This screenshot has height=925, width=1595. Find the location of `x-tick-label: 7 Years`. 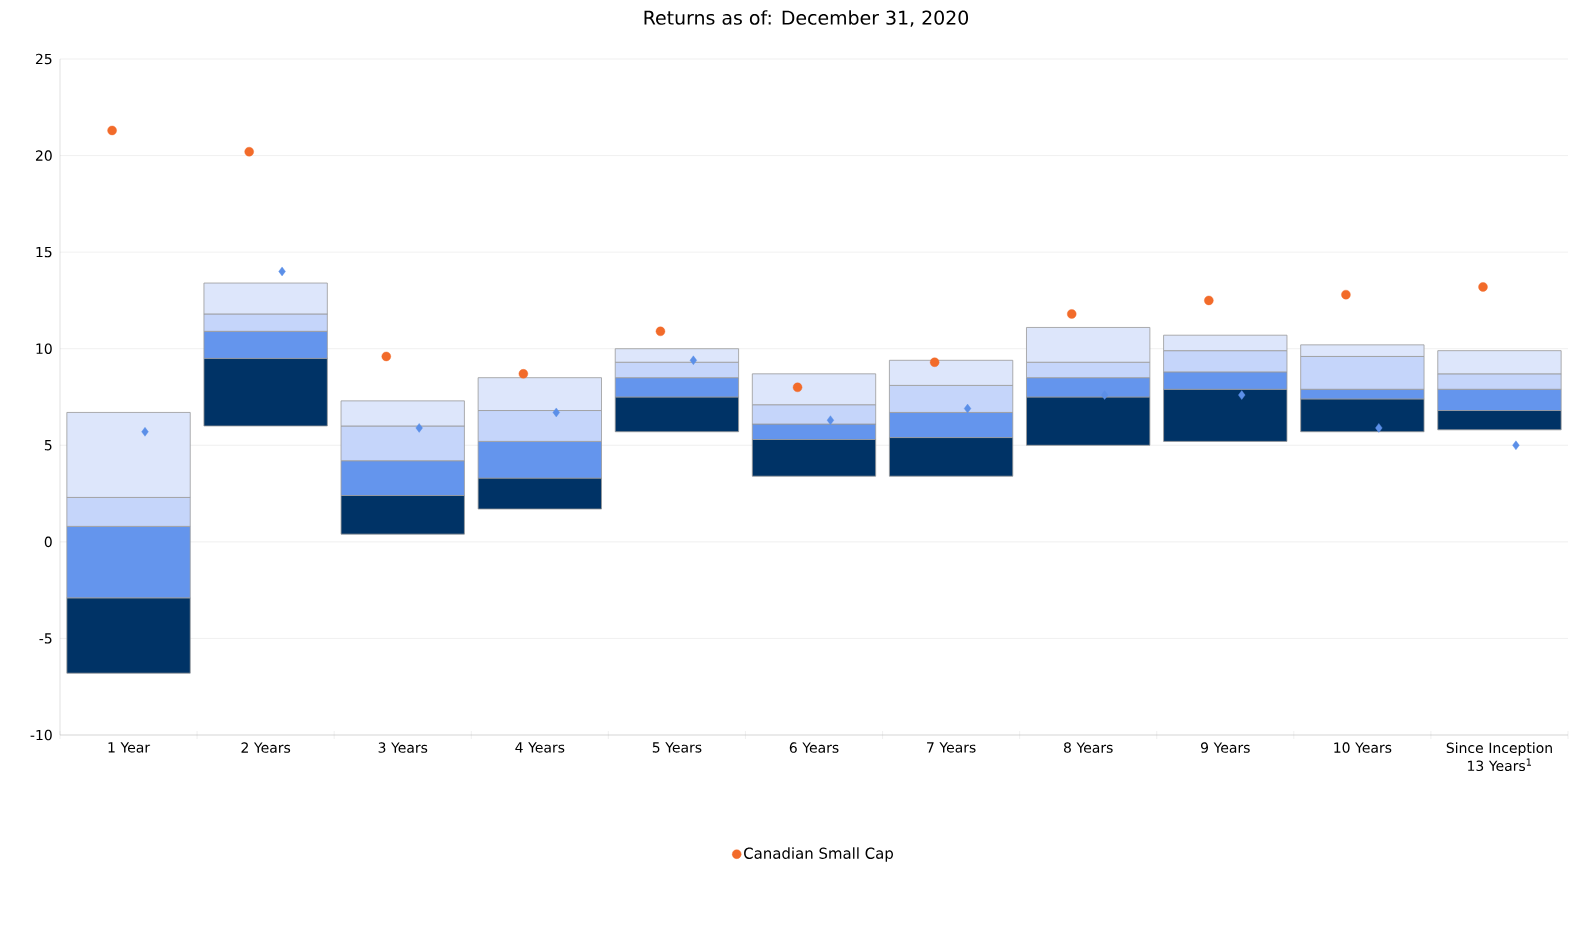

x-tick-label: 7 Years is located at coordinates (951, 747).